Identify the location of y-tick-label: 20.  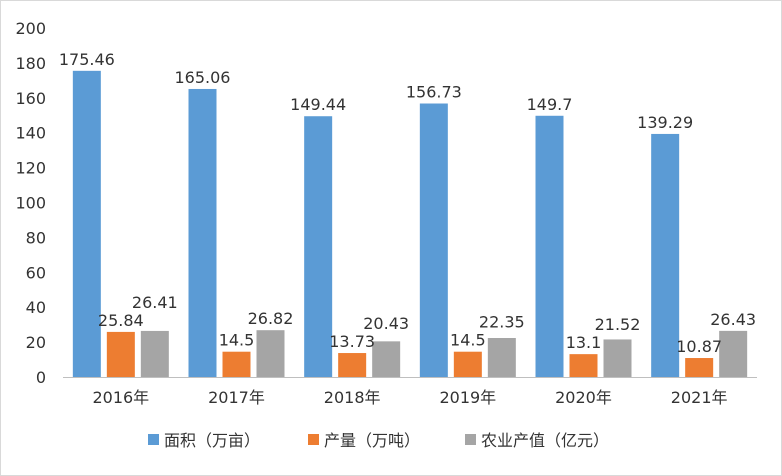
(36, 342).